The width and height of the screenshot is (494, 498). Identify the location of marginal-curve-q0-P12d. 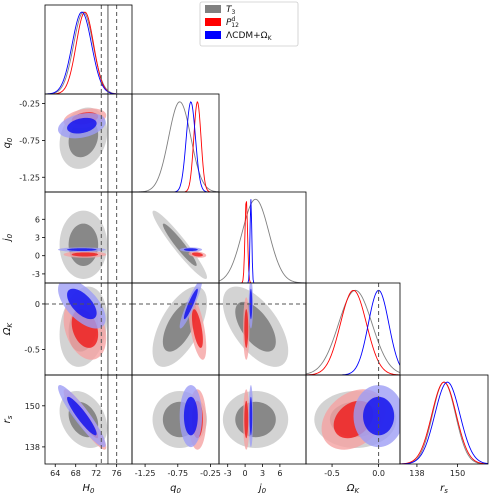
(175, 146).